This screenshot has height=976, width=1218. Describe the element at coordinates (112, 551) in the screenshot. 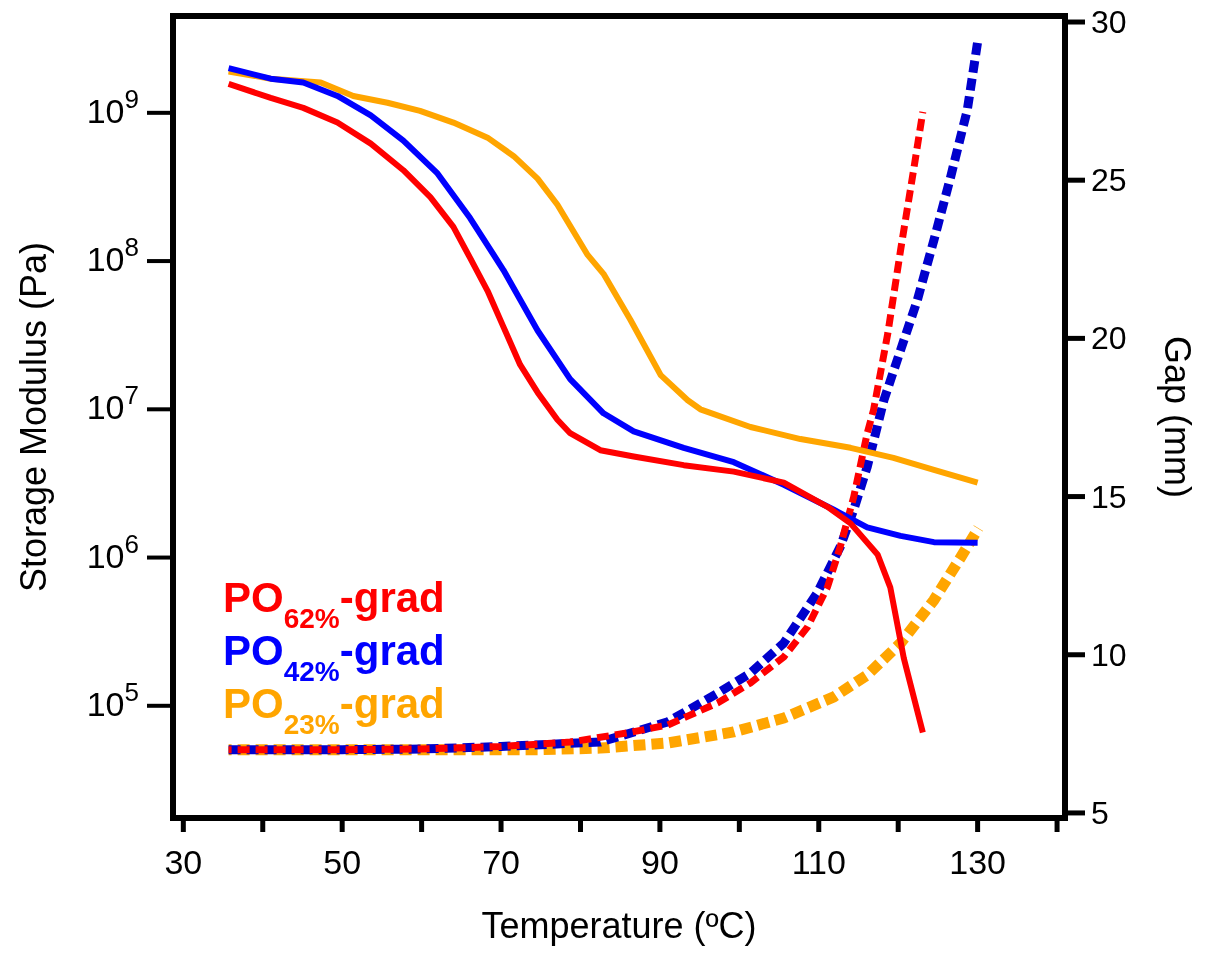

I see `y-tick-label: 10$^{6}$` at that location.